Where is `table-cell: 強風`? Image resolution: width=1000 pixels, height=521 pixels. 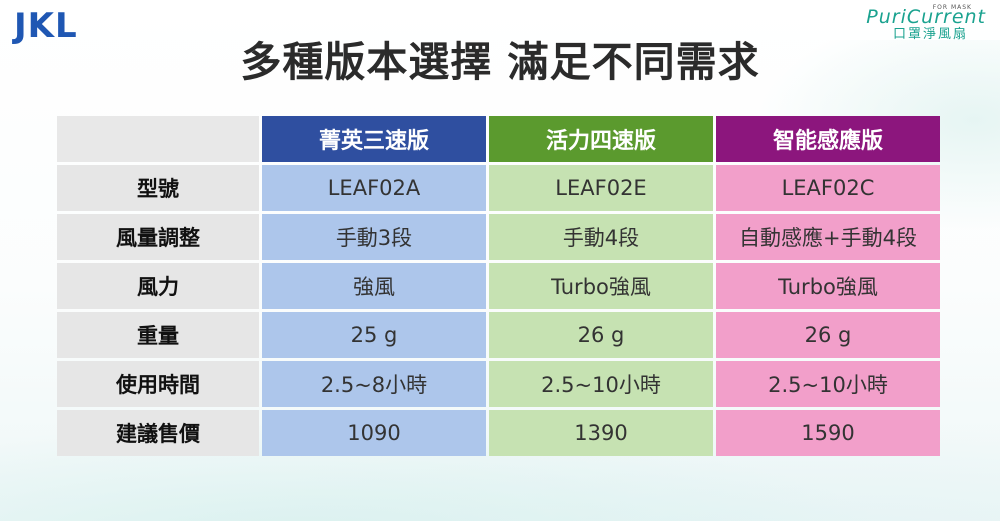
table-cell: 強風 is located at coordinates (374, 286).